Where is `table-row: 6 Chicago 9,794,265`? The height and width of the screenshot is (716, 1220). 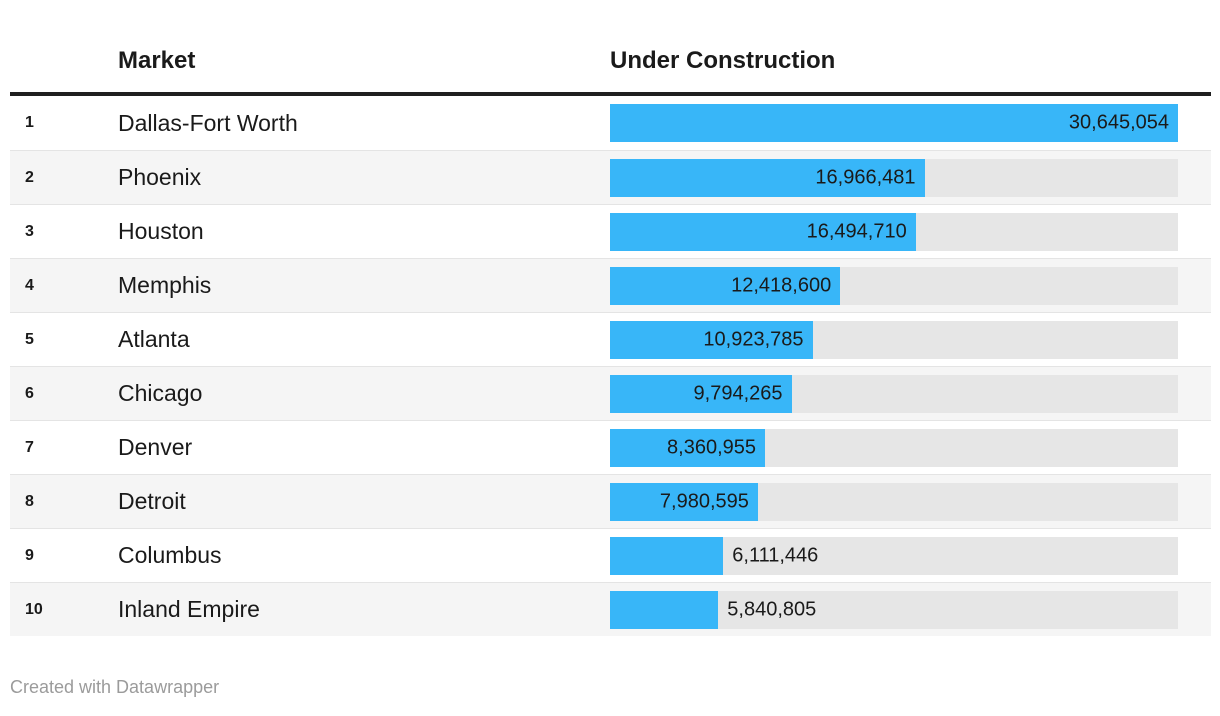 table-row: 6 Chicago 9,794,265 is located at coordinates (610, 393).